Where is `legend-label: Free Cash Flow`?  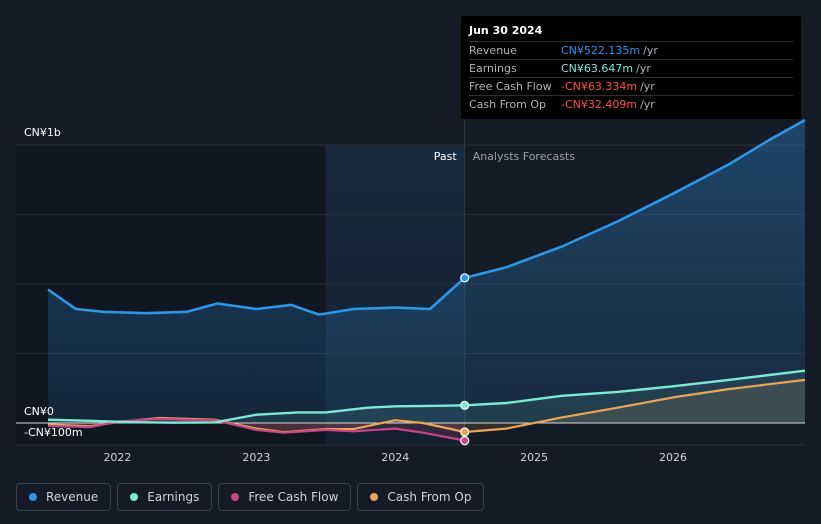
legend-label: Free Cash Flow is located at coordinates (293, 497).